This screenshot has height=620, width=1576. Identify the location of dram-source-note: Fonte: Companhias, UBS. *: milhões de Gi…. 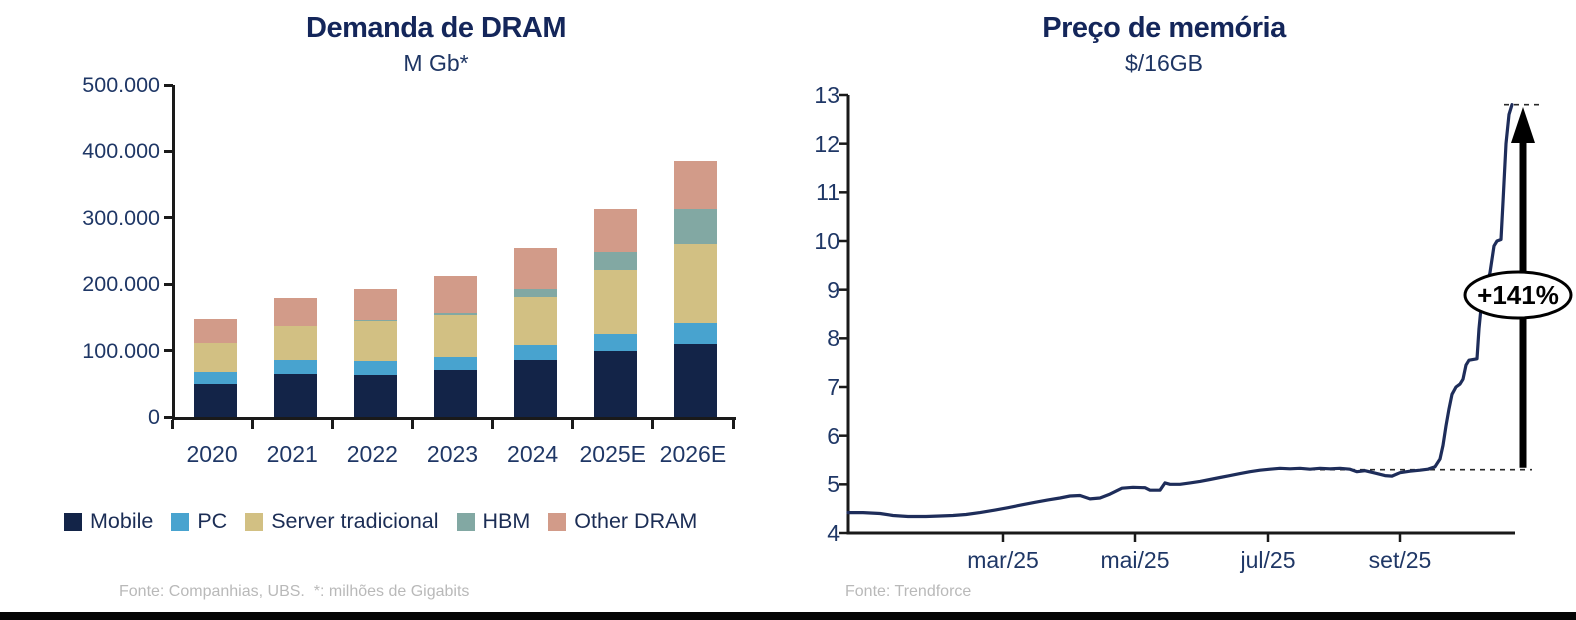
(294, 591).